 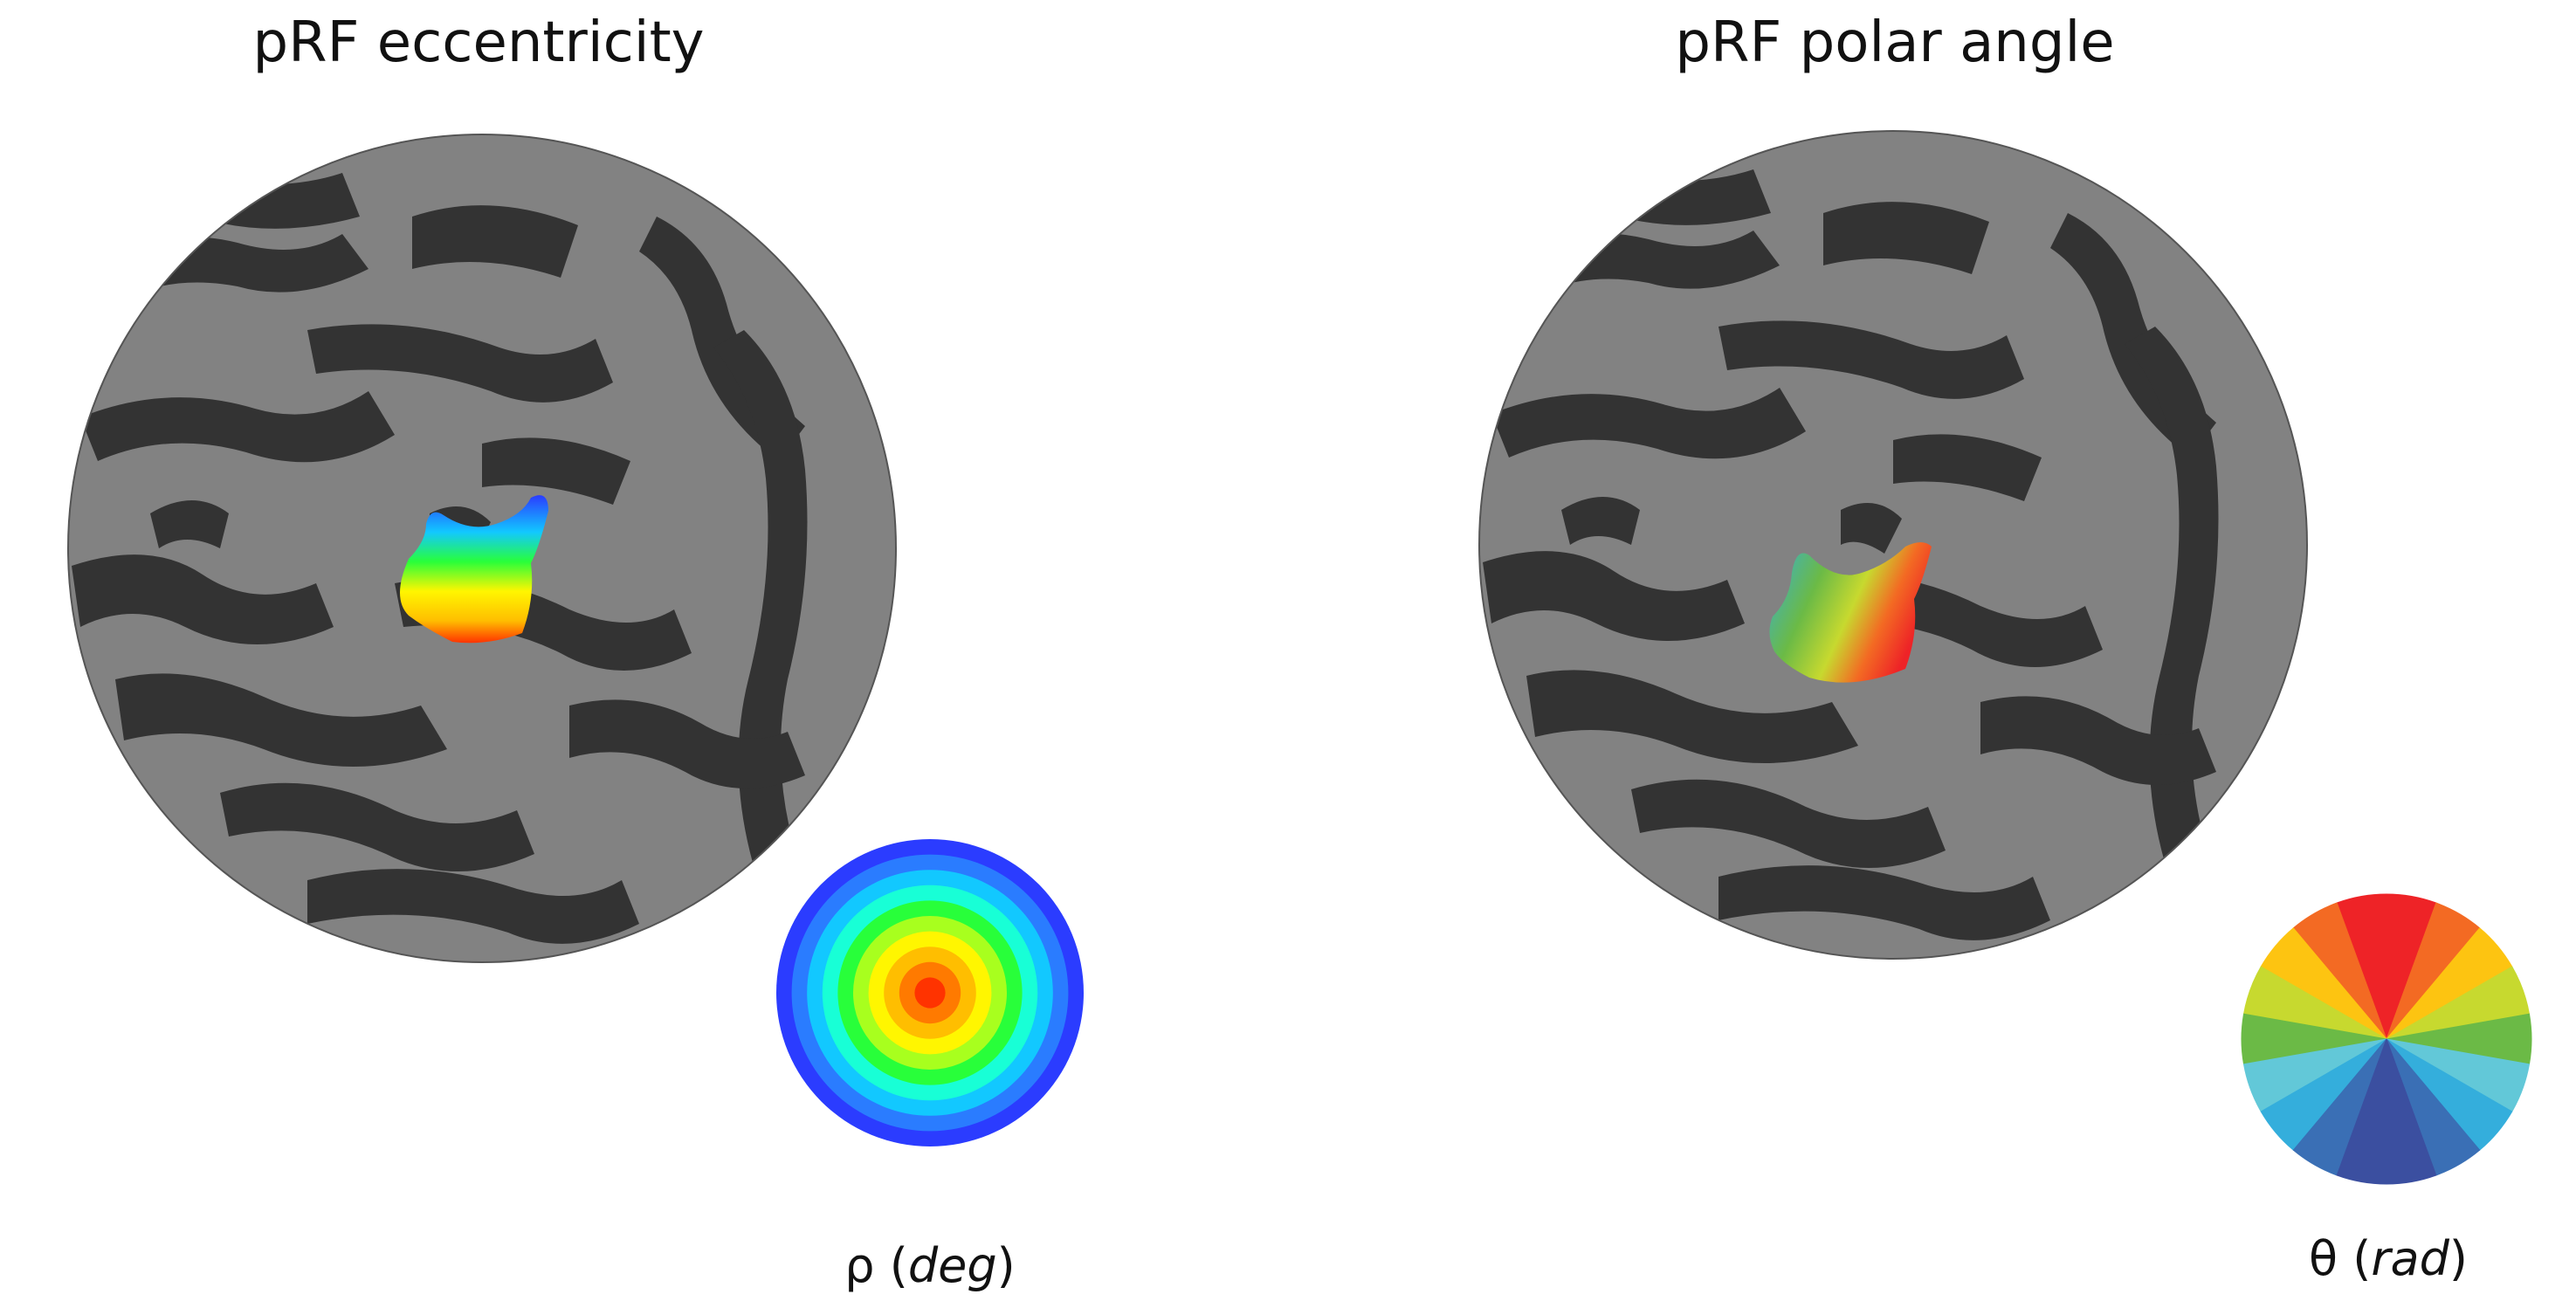 What do you see at coordinates (2410, 1258) in the screenshot?
I see `polar-angle-legend-unit: rad` at bounding box center [2410, 1258].